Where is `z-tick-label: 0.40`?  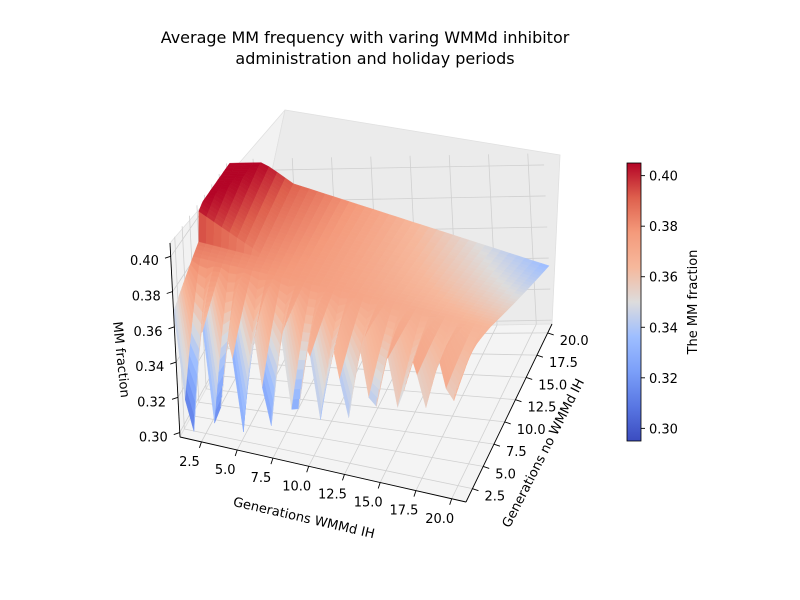 z-tick-label: 0.40 is located at coordinates (144, 261).